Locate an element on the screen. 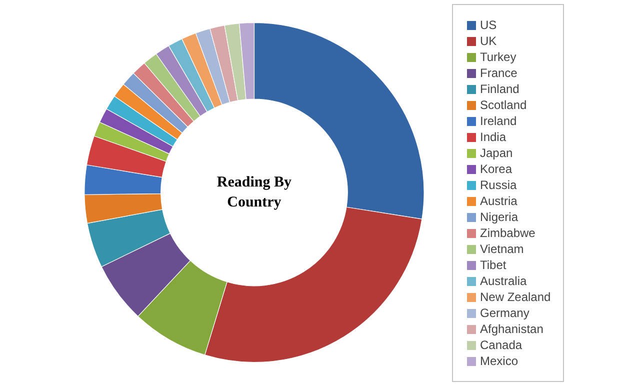 The image size is (630, 386). legend-label: Austria is located at coordinates (499, 201).